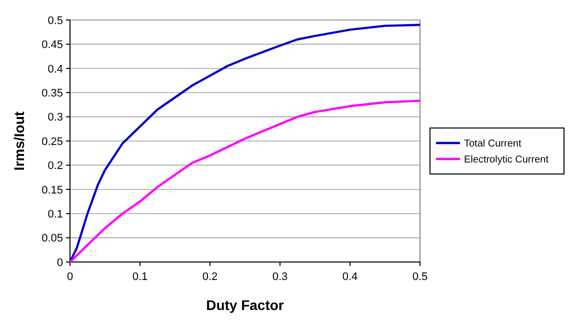 This screenshot has height=330, width=576. What do you see at coordinates (280, 277) in the screenshot?
I see `x-tick-label: 0.3` at bounding box center [280, 277].